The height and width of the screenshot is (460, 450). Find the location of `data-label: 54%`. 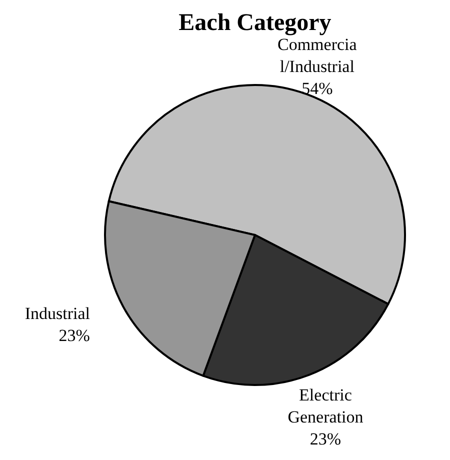

data-label: 54% is located at coordinates (317, 88).